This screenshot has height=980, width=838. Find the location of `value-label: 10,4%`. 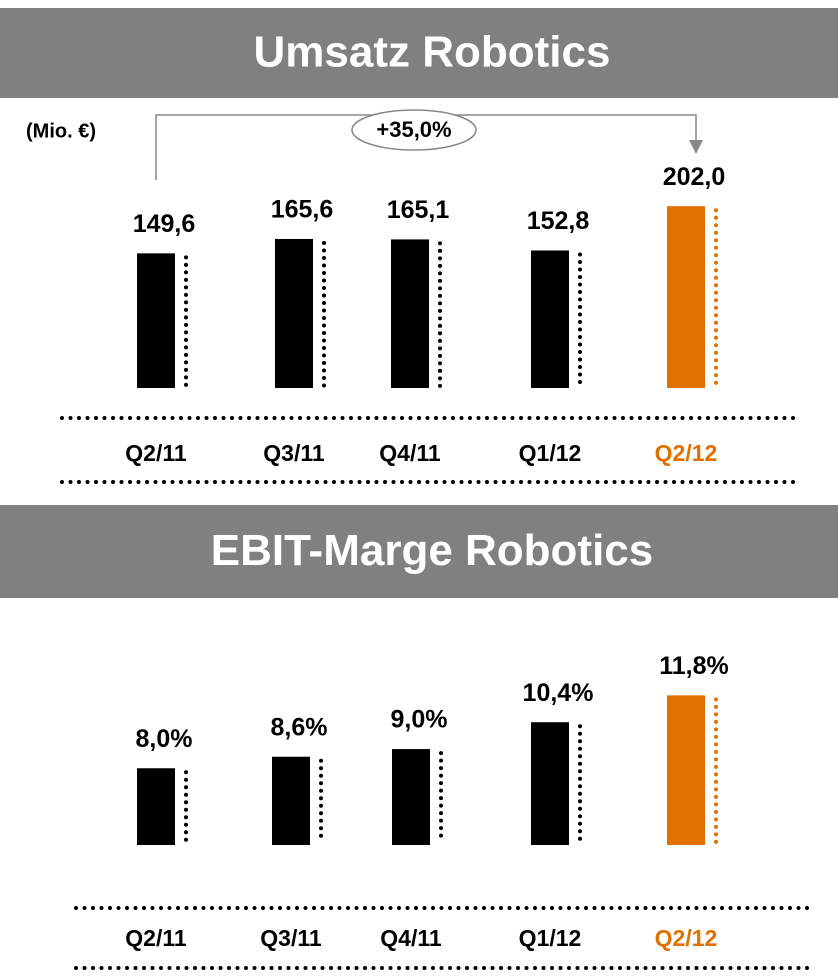

value-label: 10,4% is located at coordinates (558, 693).